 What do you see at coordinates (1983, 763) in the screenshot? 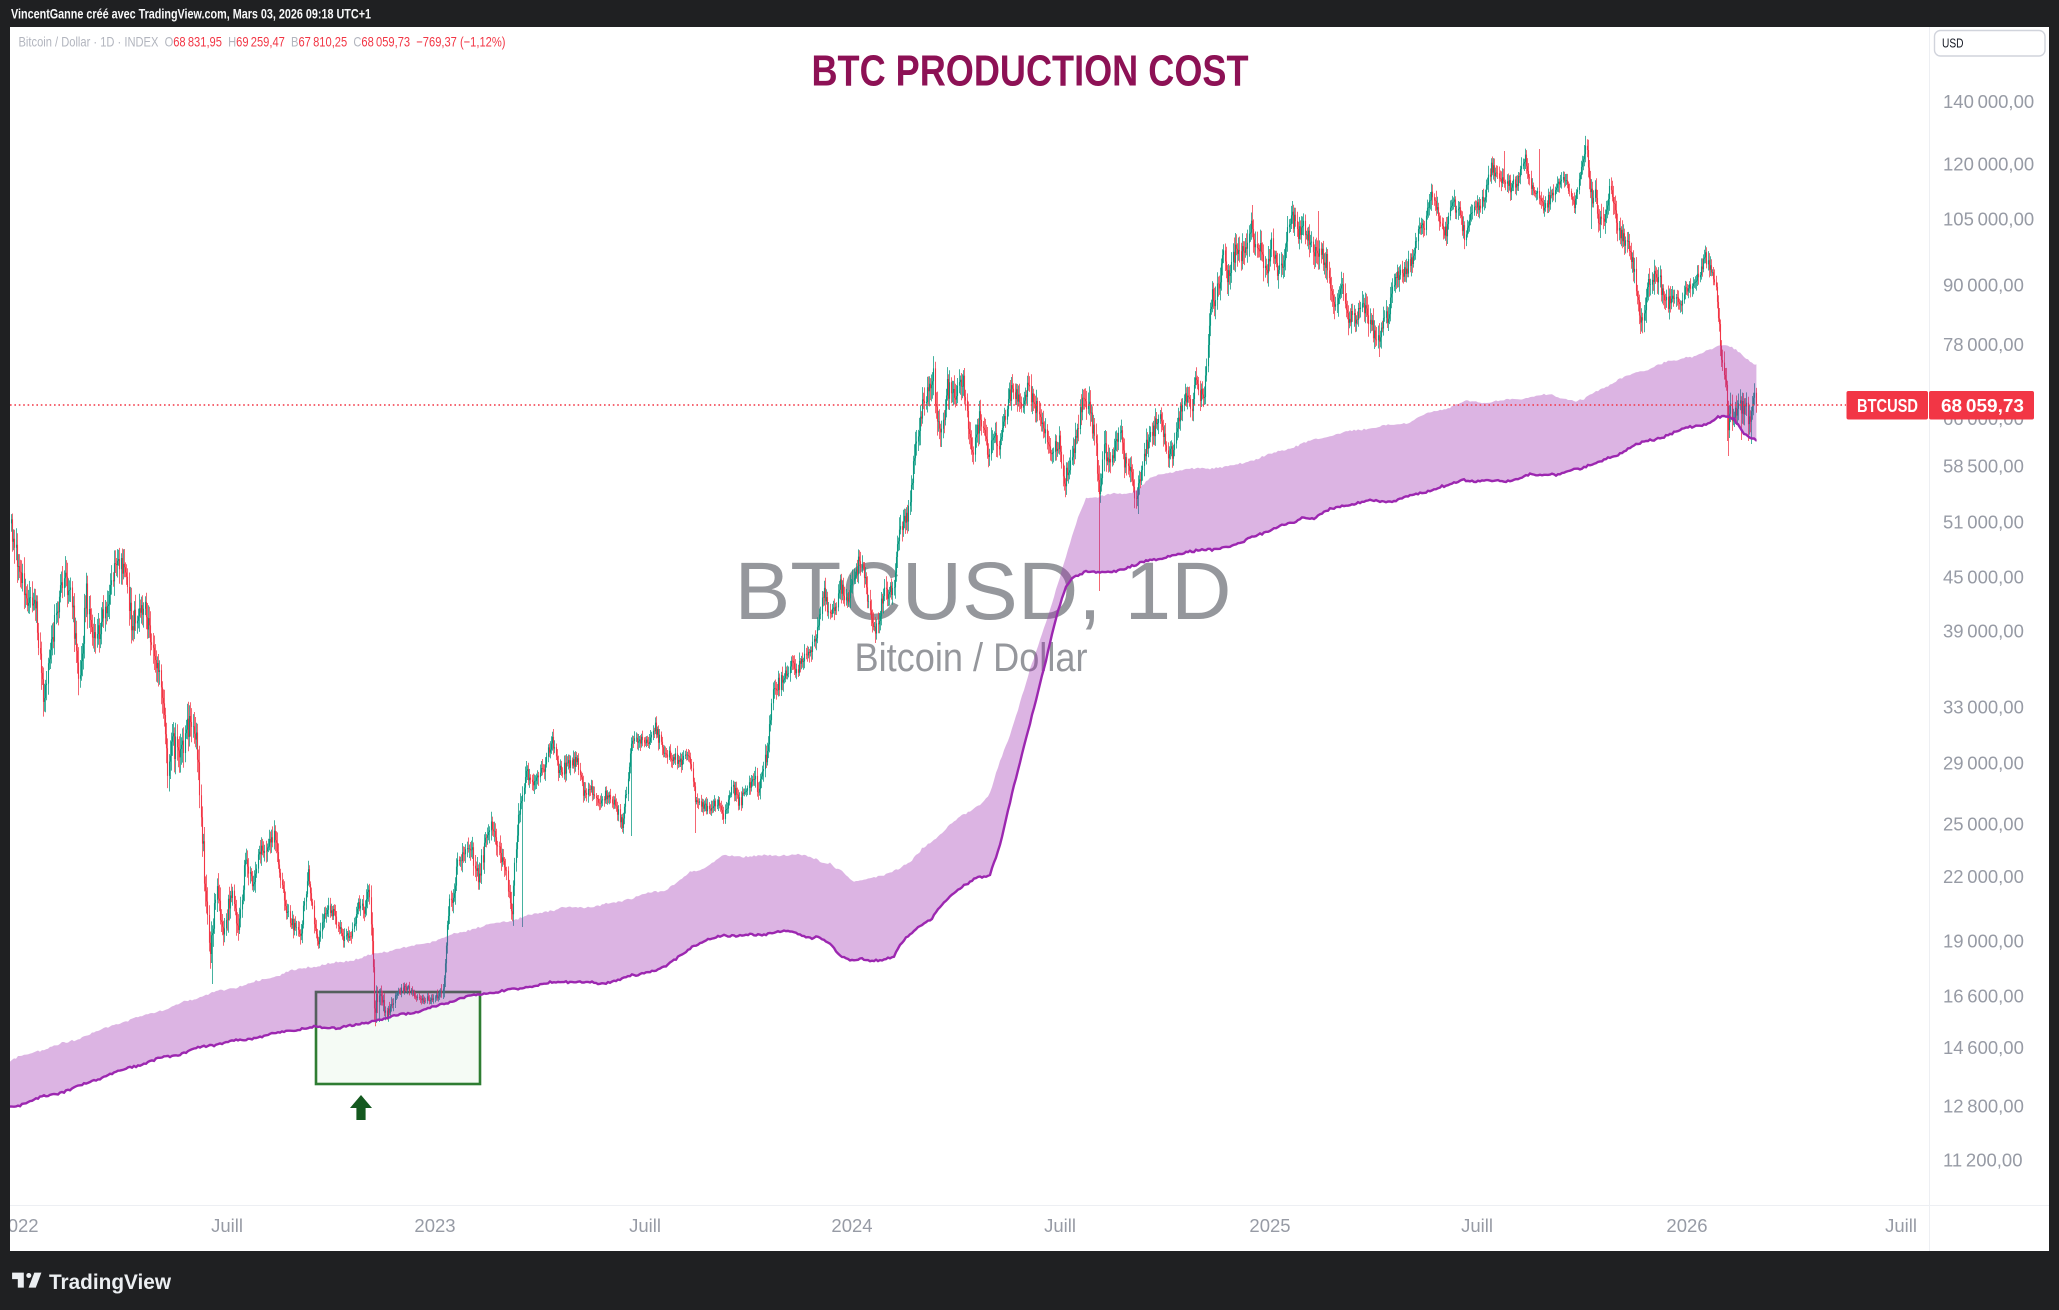
I see `svg-text: 29 000,00` at bounding box center [1983, 763].